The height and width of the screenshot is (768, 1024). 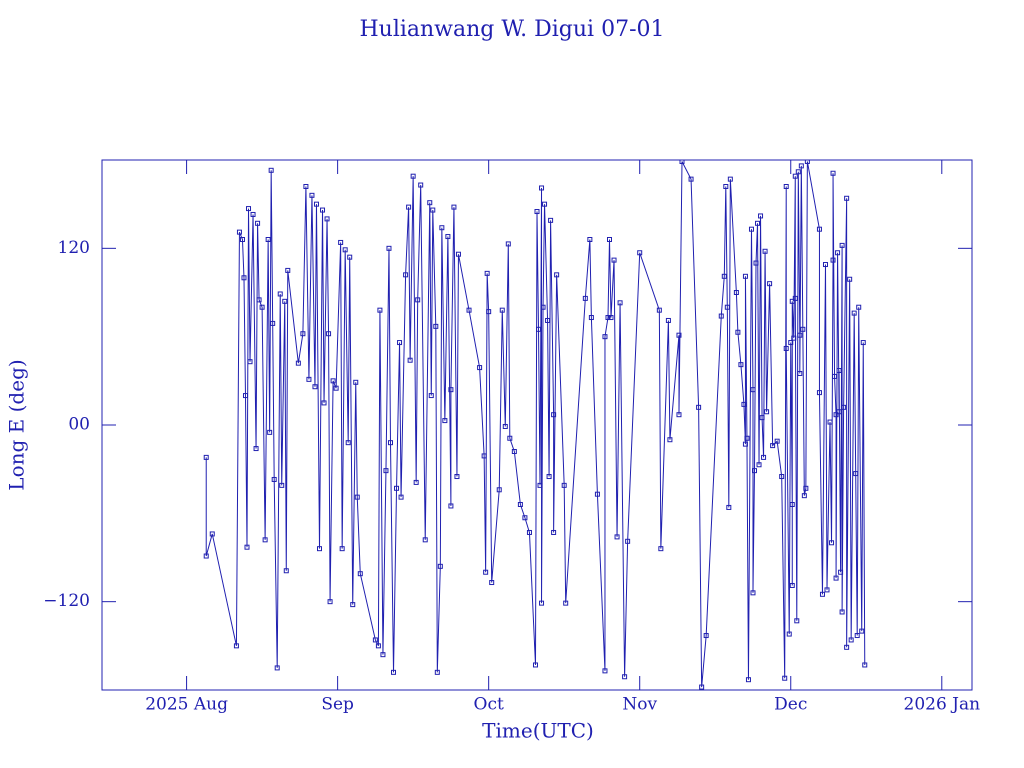 What do you see at coordinates (639, 705) in the screenshot?
I see `x-tick-label: Nov` at bounding box center [639, 705].